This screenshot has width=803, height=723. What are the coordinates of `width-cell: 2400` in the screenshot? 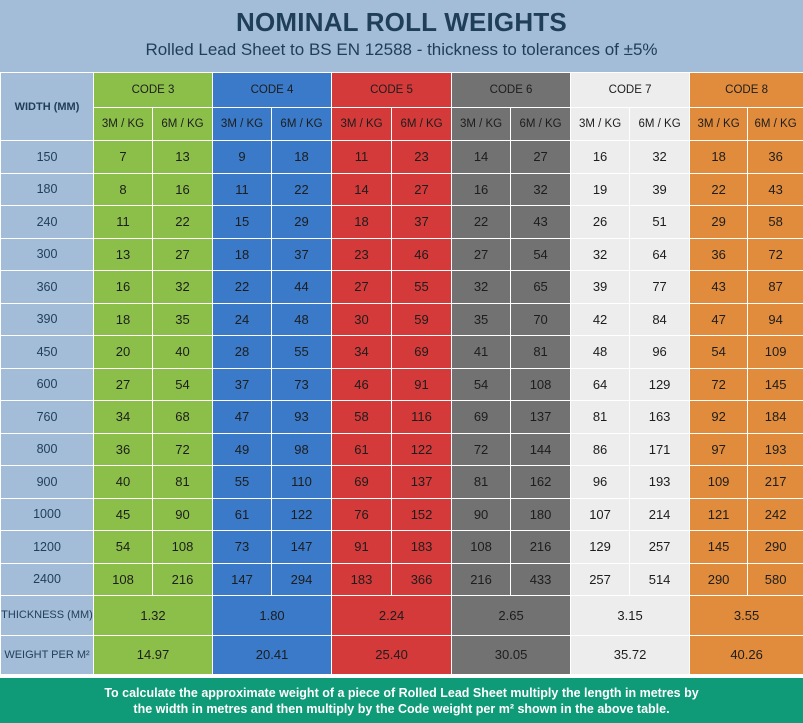 It's located at (47, 579).